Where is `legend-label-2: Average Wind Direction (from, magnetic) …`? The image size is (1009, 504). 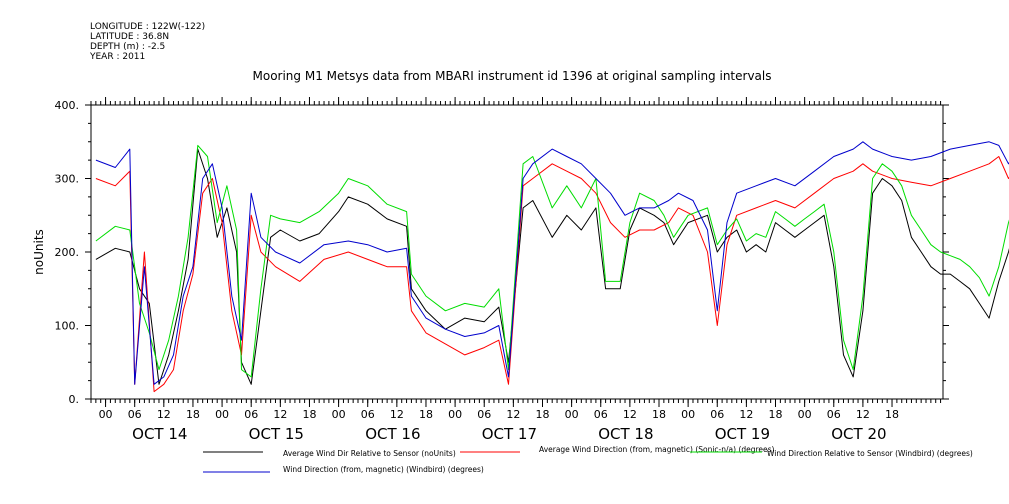
legend-label-2: Average Wind Direction (from, magnetic) … is located at coordinates (657, 449).